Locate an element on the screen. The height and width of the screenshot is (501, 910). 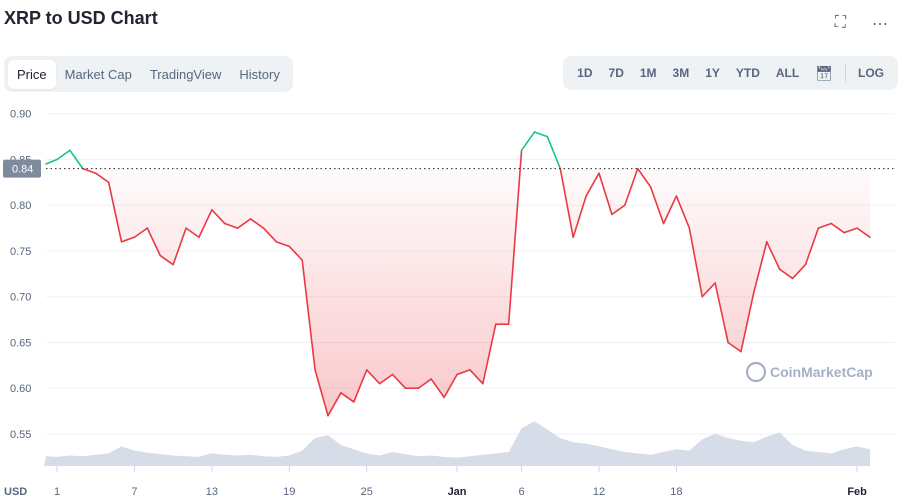
x-tick-label: 19 is located at coordinates (289, 492).